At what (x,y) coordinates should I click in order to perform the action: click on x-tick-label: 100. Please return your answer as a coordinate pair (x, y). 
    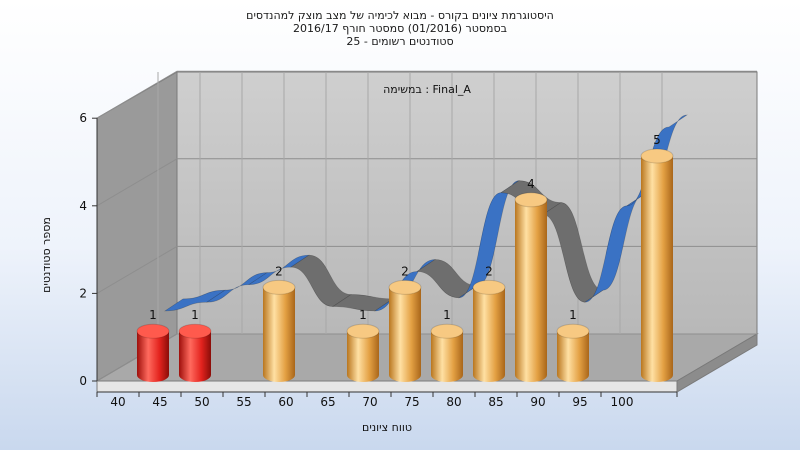
    Looking at the image, I should click on (622, 402).